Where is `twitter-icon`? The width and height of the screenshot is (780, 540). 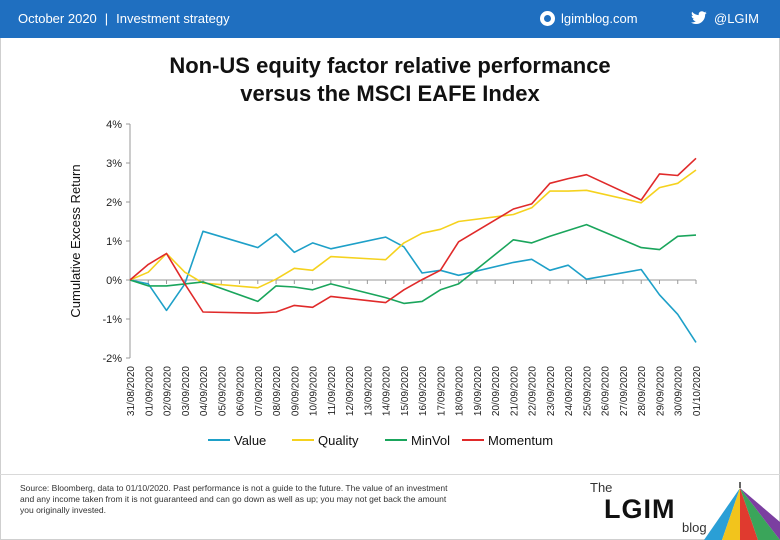
twitter-icon is located at coordinates (699, 18).